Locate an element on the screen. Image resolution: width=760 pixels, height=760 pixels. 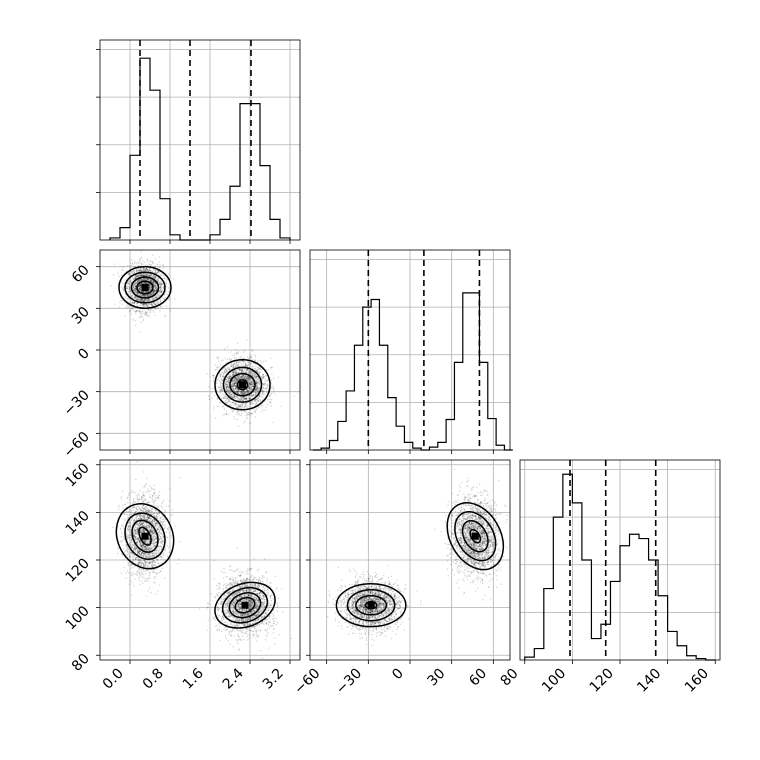
joint-content is located at coordinates (202, 560).